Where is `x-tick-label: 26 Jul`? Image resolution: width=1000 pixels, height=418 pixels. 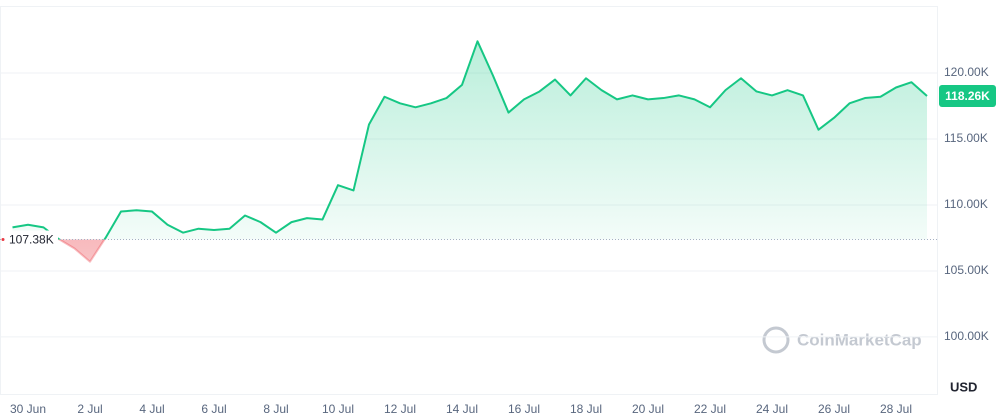 x-tick-label: 26 Jul is located at coordinates (834, 409).